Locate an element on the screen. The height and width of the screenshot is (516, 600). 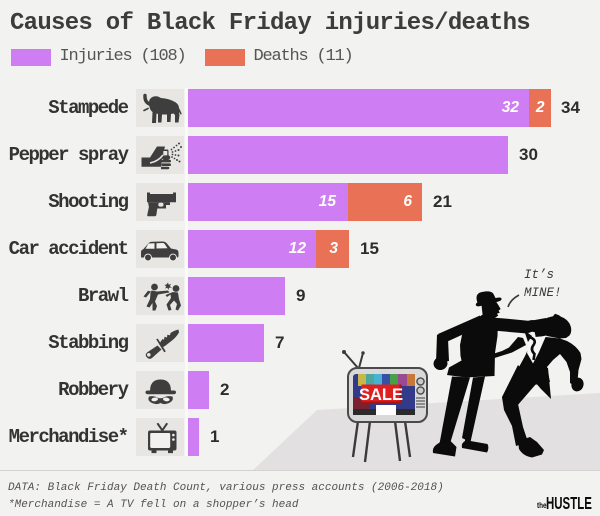
svg-text: SALE is located at coordinates (381, 395).